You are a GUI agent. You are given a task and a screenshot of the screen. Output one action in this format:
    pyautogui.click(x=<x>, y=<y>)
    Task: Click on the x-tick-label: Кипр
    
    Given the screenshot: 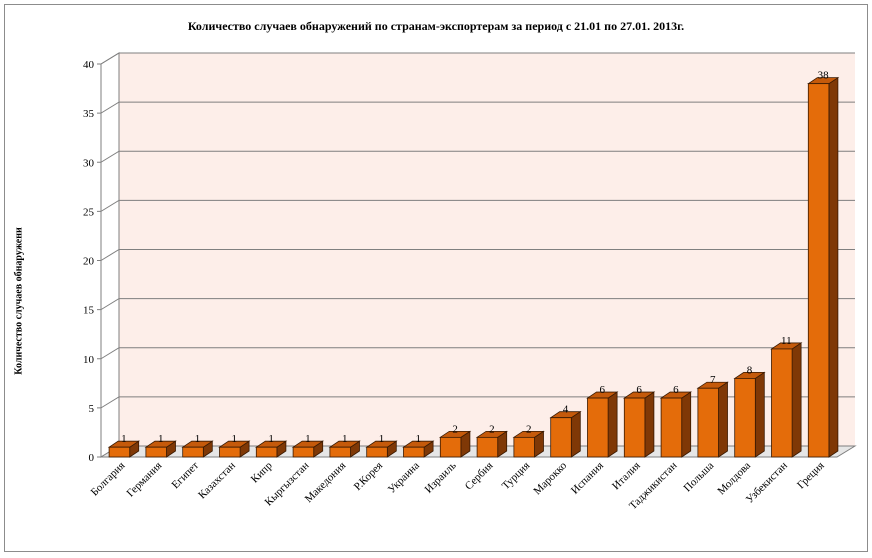 What is the action you would take?
    pyautogui.click(x=262, y=472)
    